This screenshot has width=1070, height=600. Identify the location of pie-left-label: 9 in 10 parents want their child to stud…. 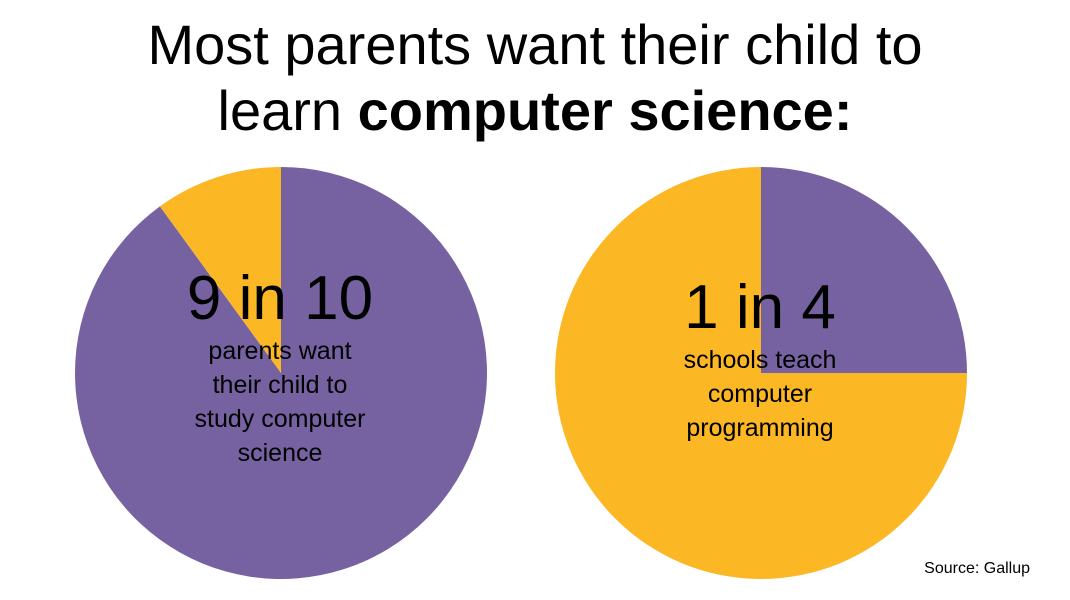
(280, 367).